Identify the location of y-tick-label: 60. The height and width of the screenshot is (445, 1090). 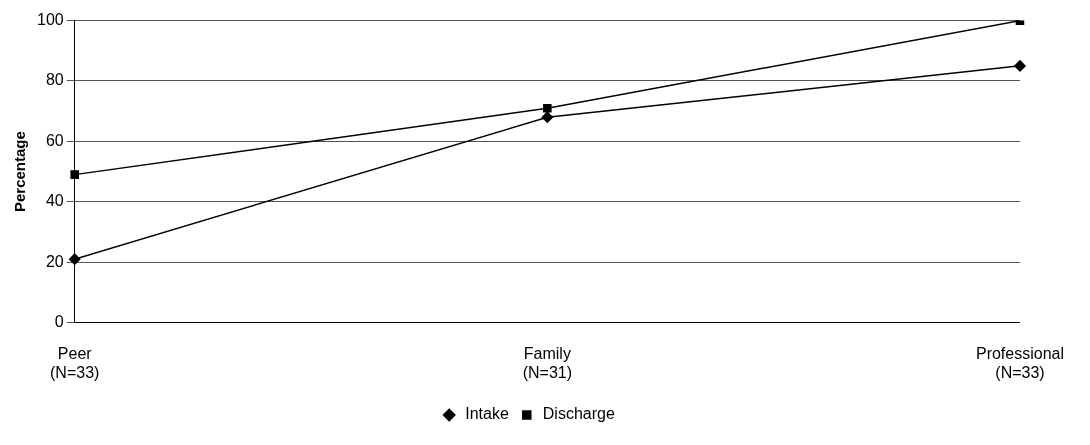
(54, 140).